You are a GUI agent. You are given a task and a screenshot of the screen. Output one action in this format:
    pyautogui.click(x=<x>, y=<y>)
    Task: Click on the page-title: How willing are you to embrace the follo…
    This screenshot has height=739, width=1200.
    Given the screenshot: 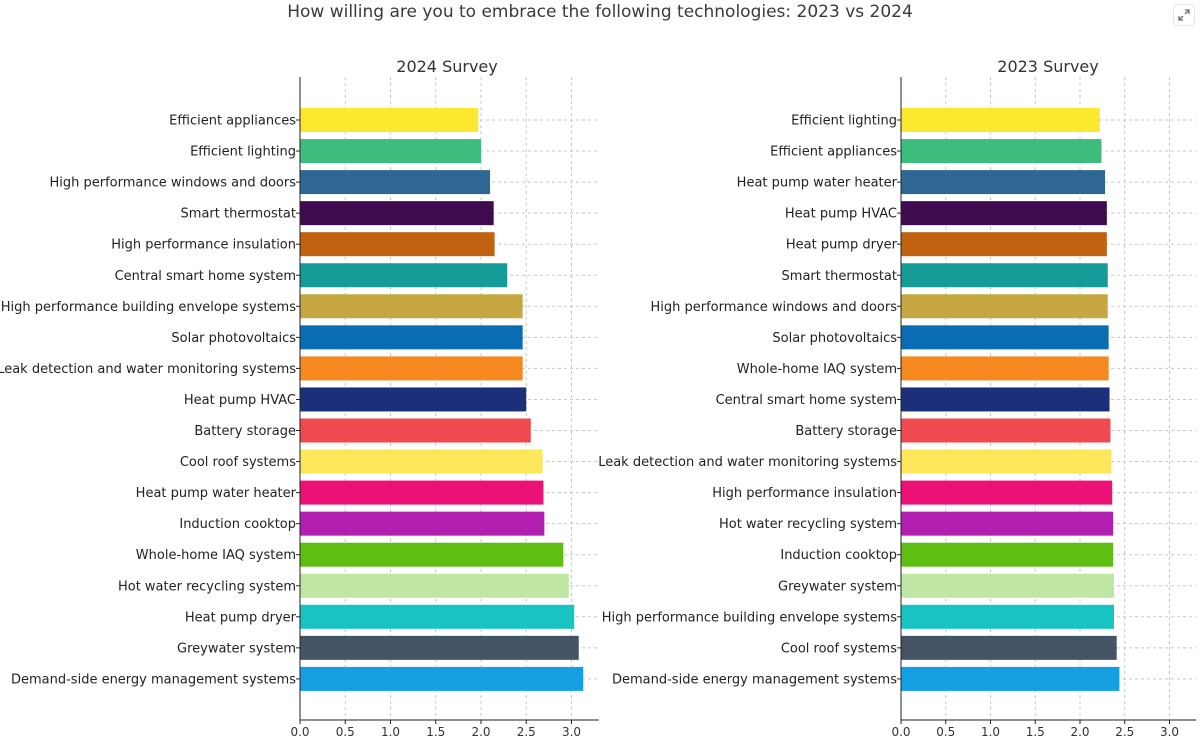 What is the action you would take?
    pyautogui.click(x=600, y=12)
    